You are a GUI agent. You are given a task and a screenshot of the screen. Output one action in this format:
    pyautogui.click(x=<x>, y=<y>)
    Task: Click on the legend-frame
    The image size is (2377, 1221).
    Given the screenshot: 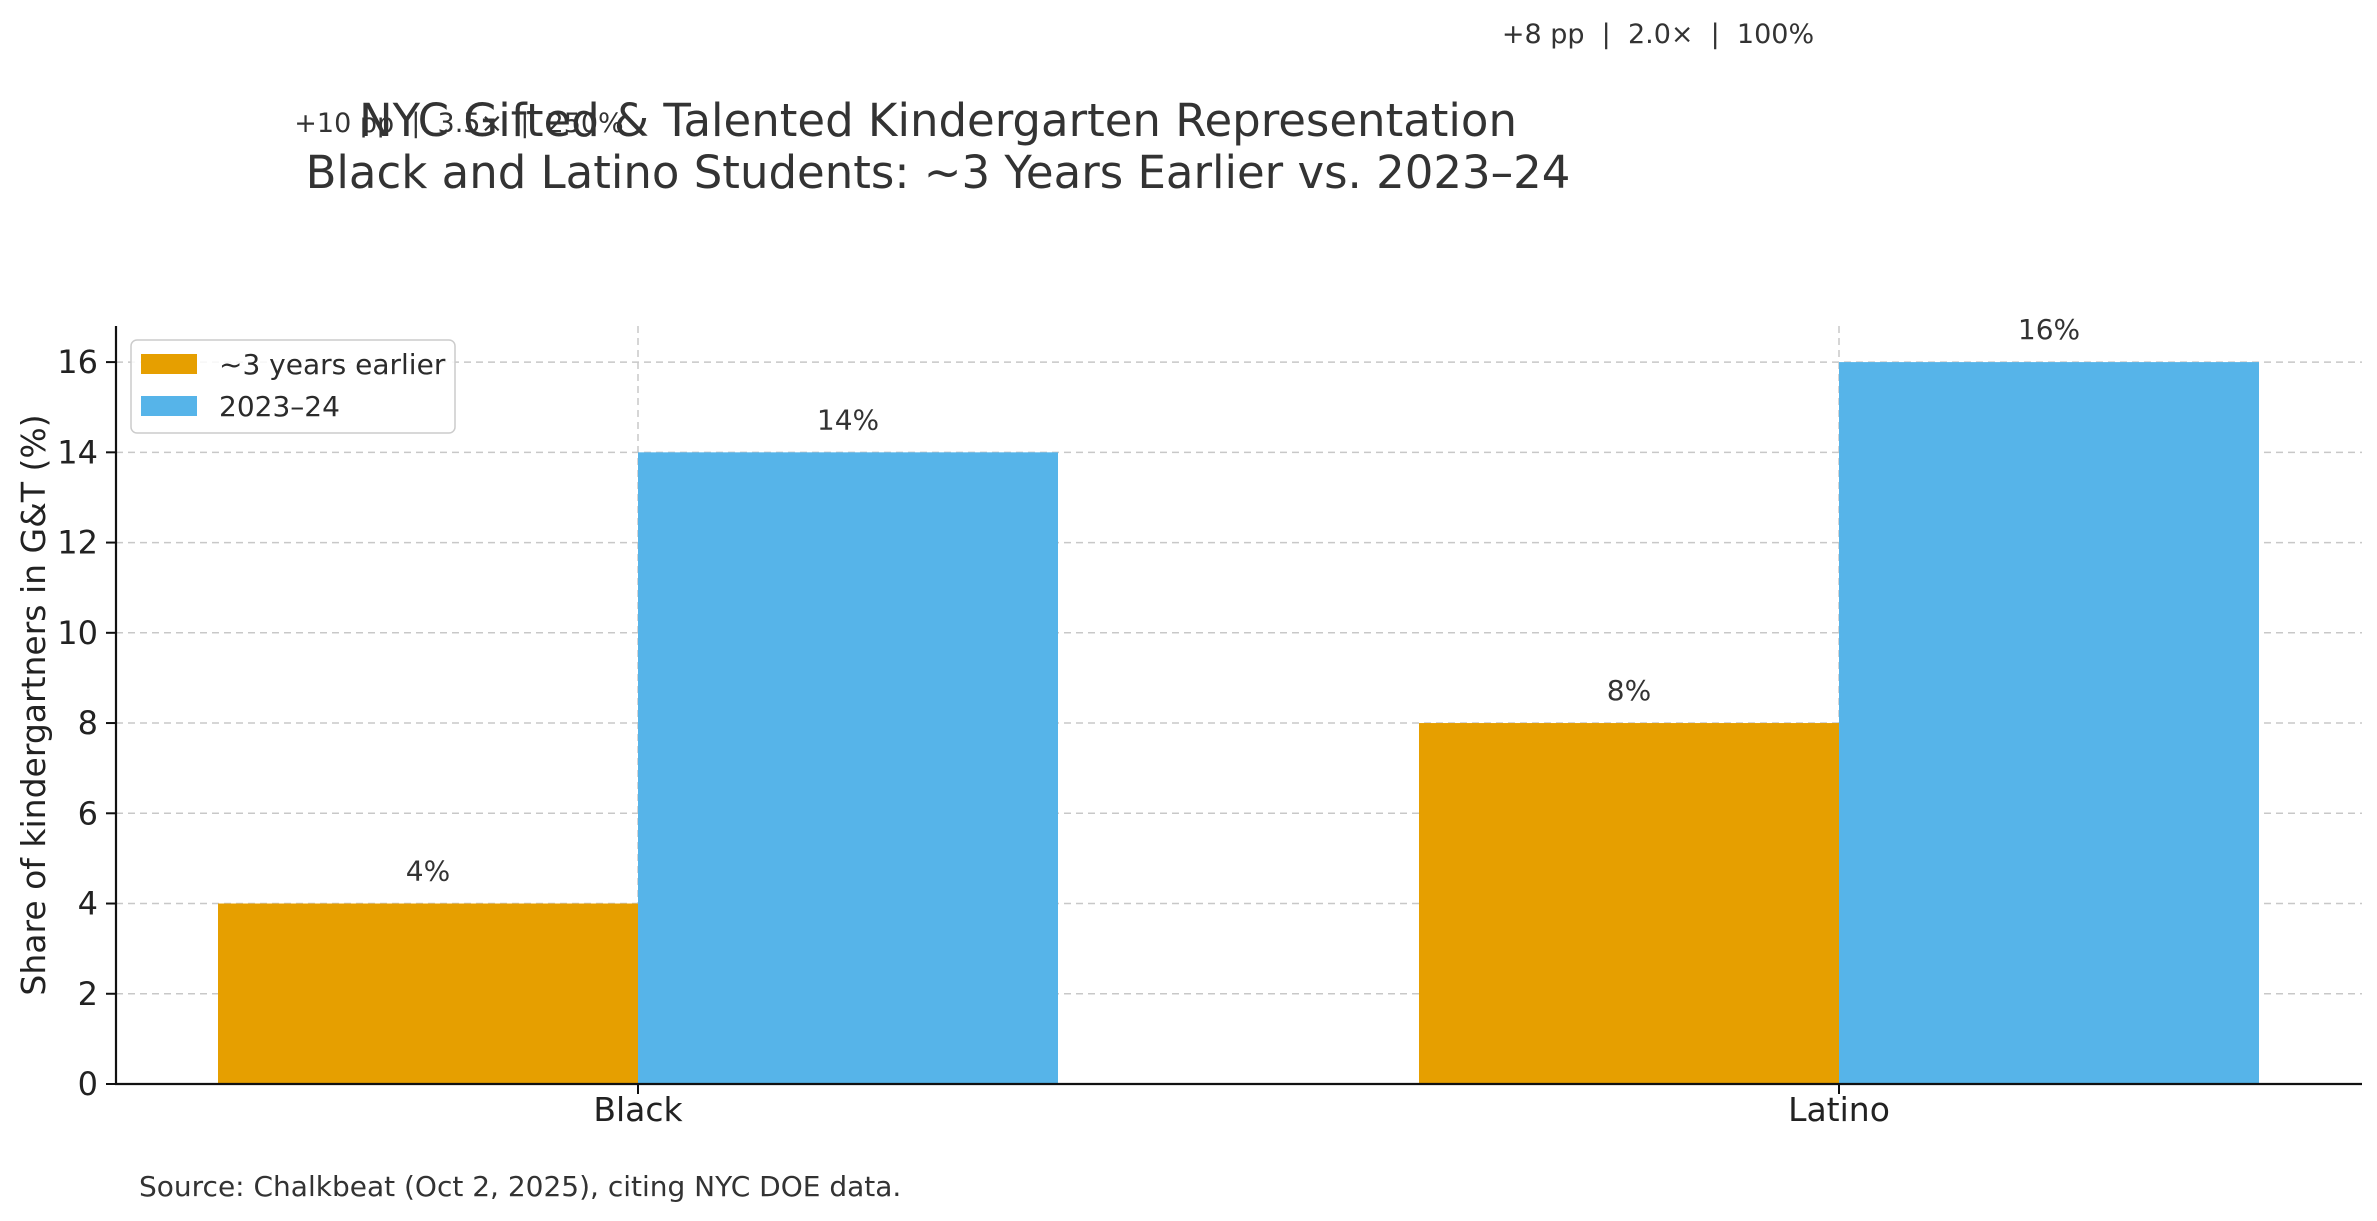 What is the action you would take?
    pyautogui.click(x=293, y=386)
    